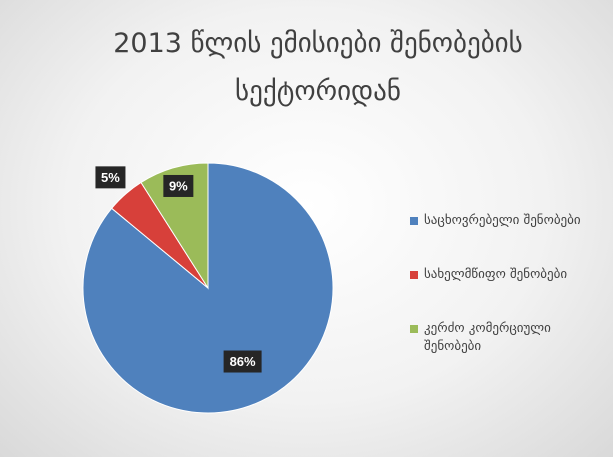 Image resolution: width=613 pixels, height=457 pixels. I want to click on legend-item: სახელმწიფო შენობები, so click(510, 275).